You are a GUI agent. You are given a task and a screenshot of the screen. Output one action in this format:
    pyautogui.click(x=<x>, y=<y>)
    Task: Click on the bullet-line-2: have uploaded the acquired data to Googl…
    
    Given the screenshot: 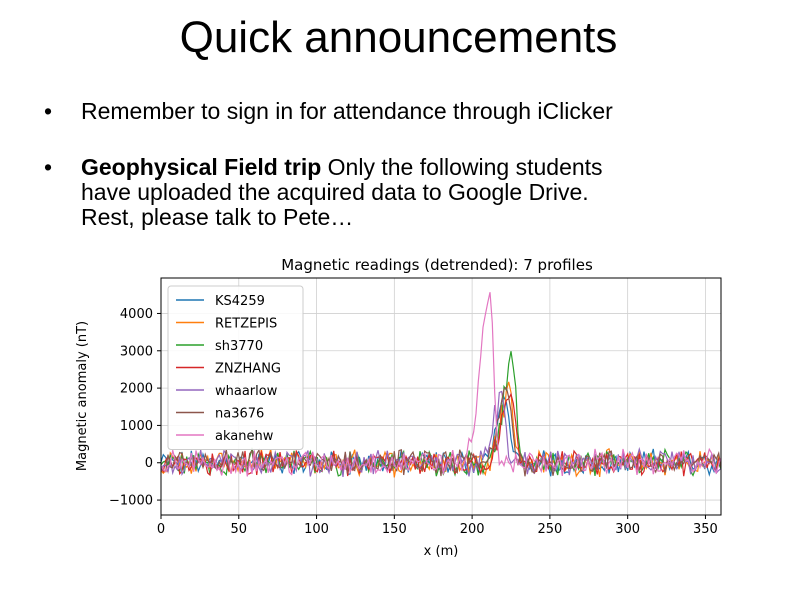 What is the action you would take?
    pyautogui.click(x=335, y=192)
    